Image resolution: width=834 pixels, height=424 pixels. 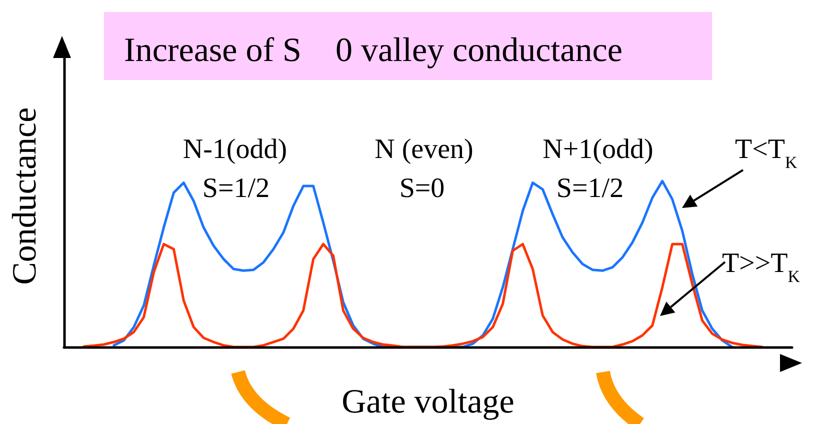 I want to click on text: N-1(odd), so click(x=235, y=149).